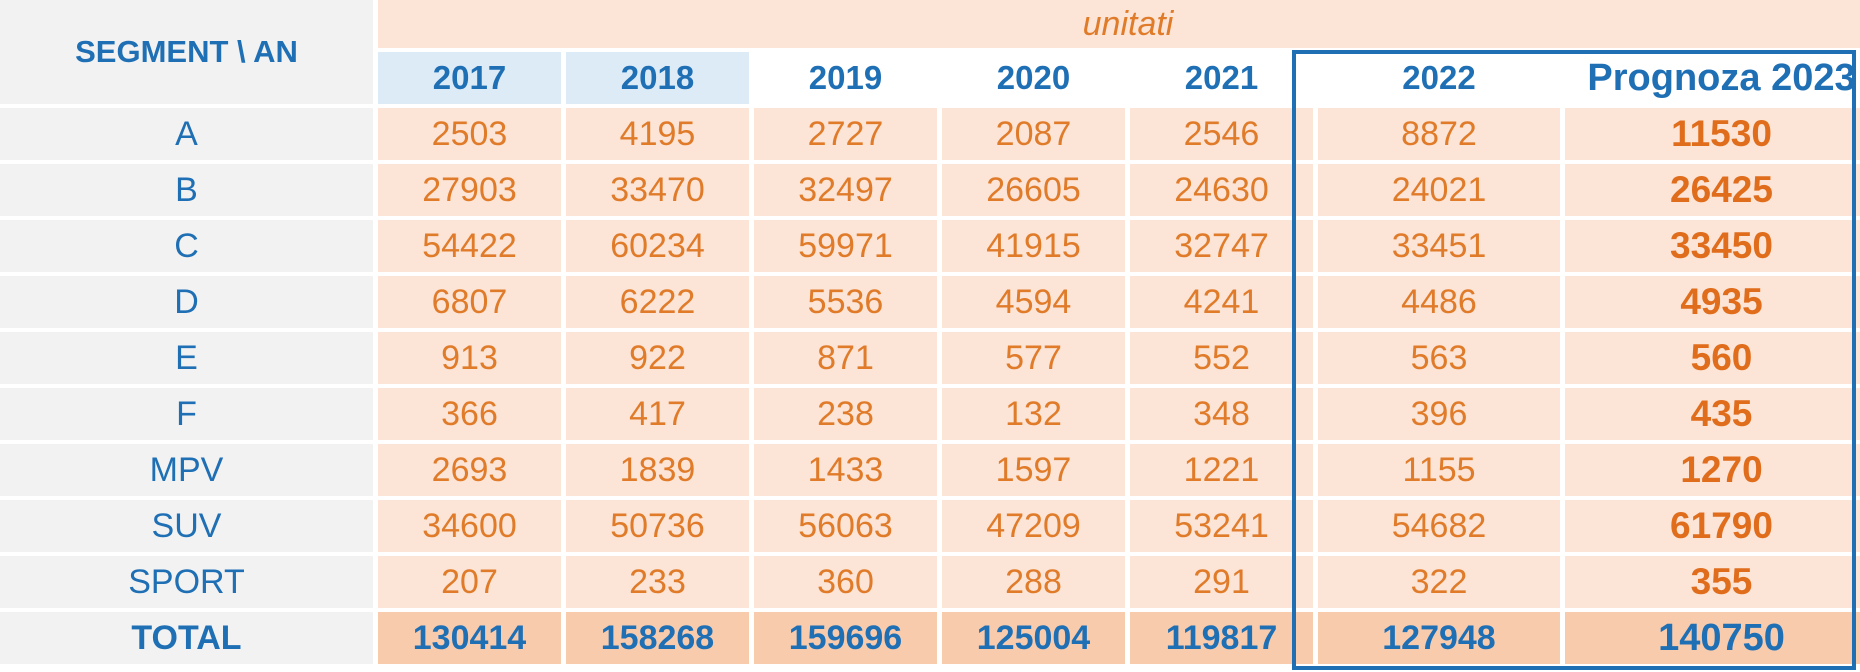  I want to click on total-label: TOTAL, so click(186, 640).